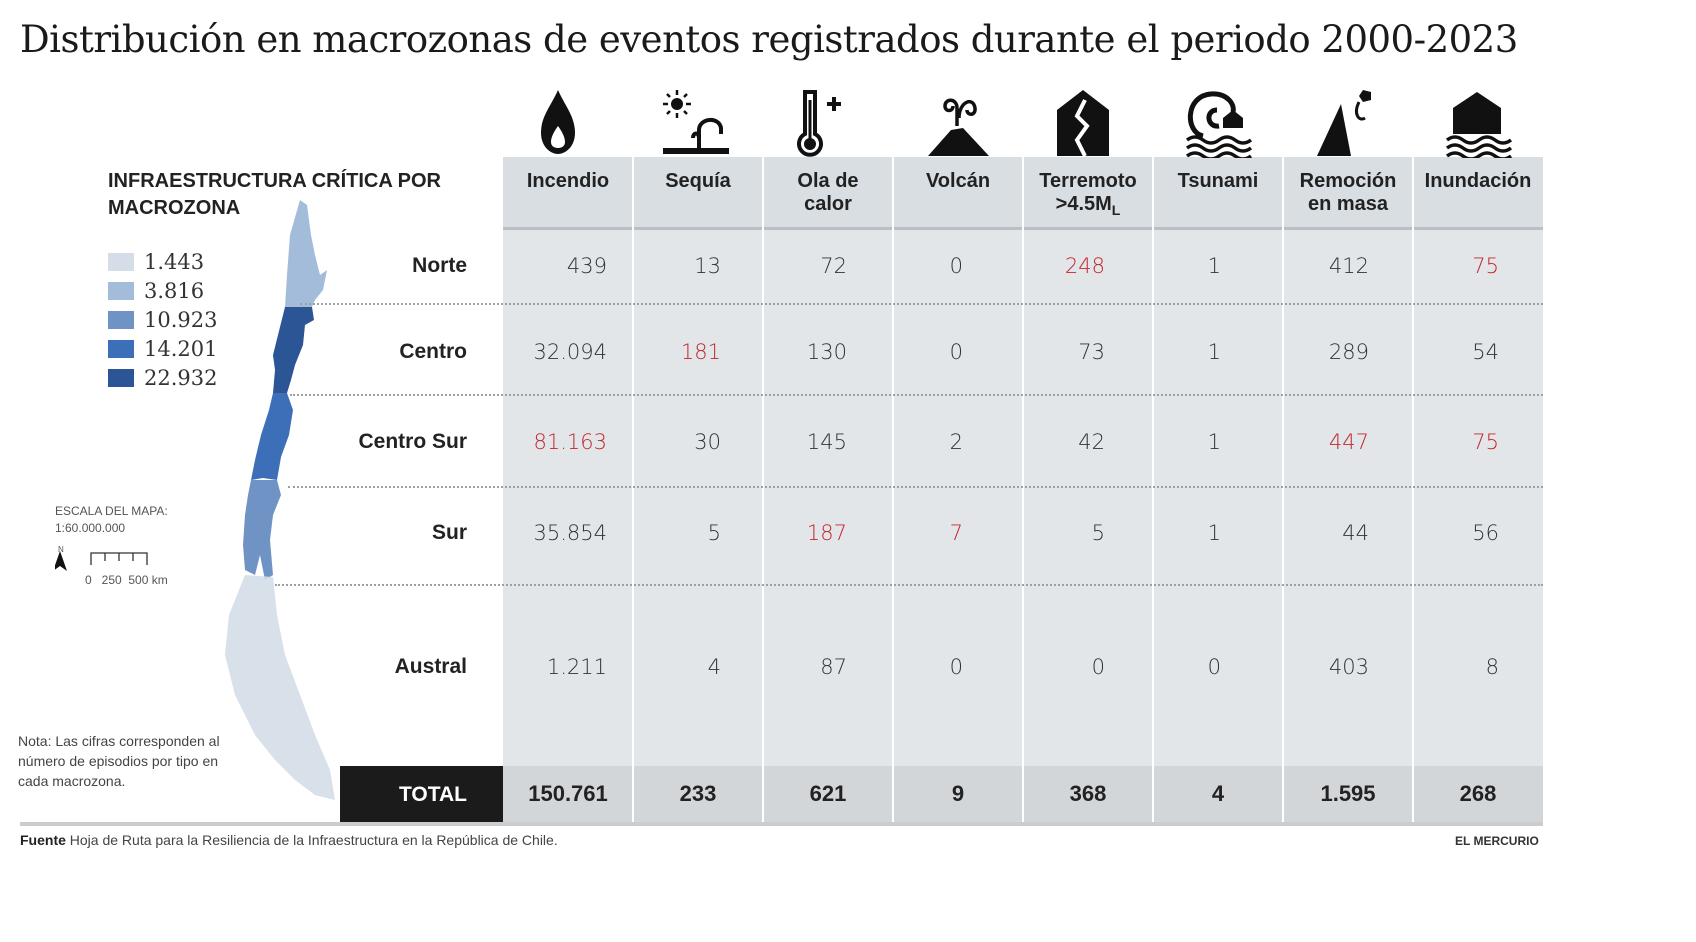 The image size is (1696, 942). I want to click on fire-drop-icon, so click(568, 123).